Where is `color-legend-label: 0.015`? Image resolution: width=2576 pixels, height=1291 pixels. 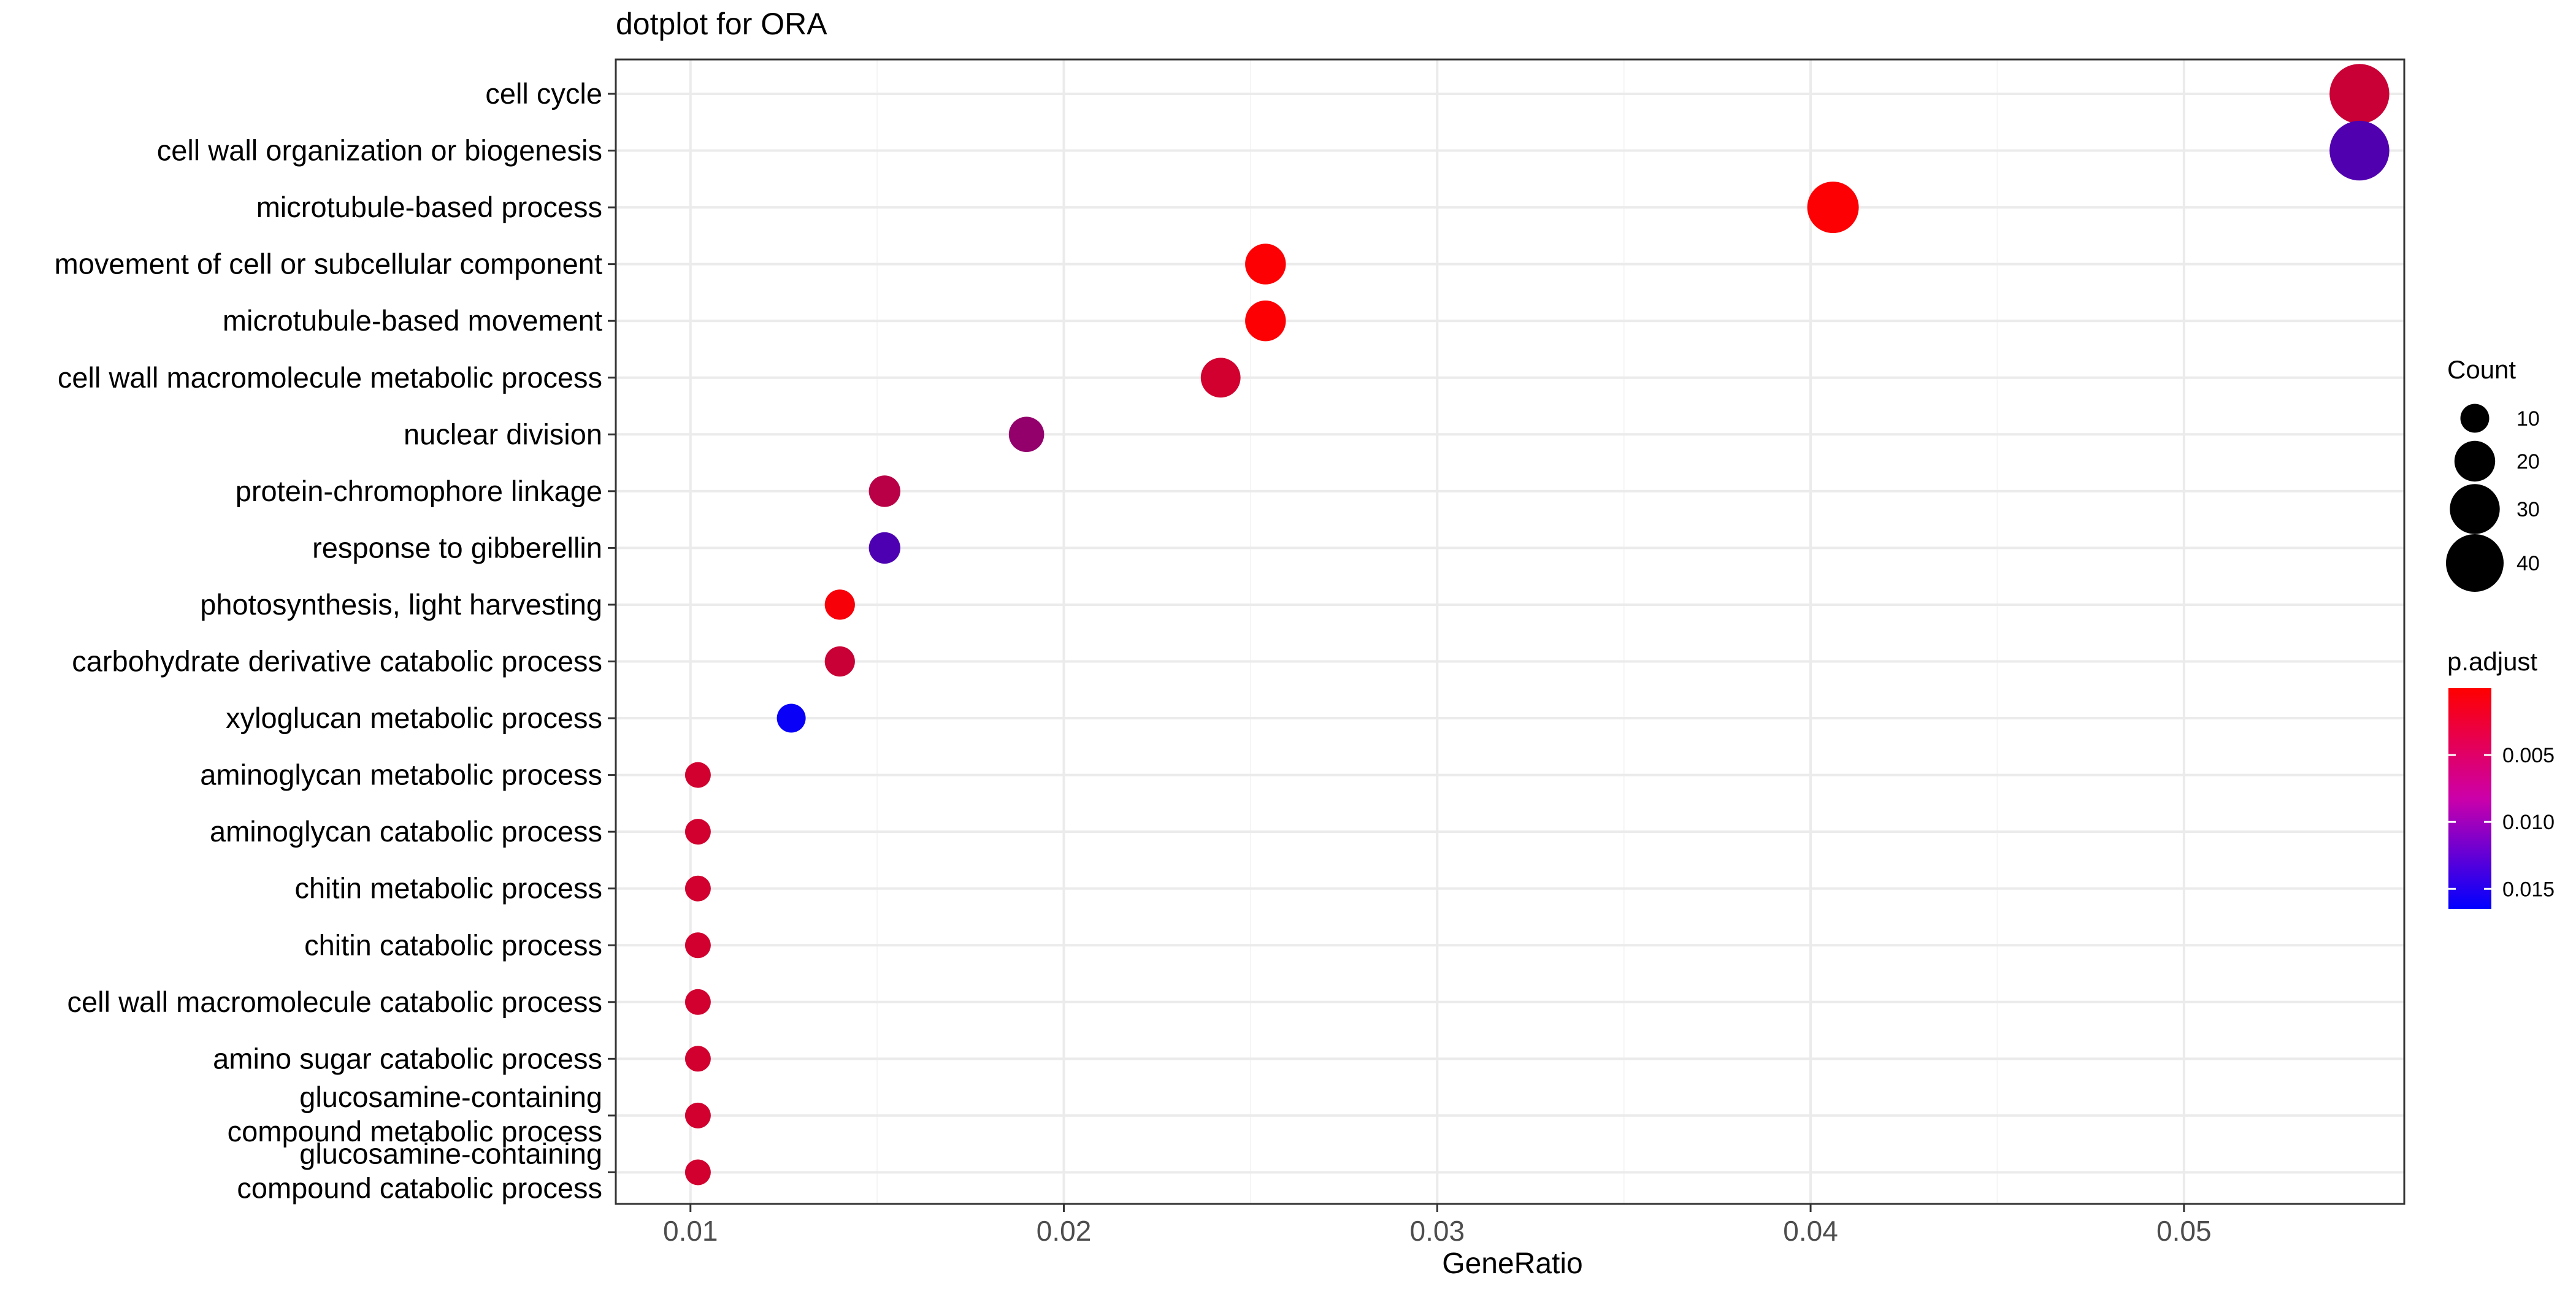 color-legend-label: 0.015 is located at coordinates (2528, 889).